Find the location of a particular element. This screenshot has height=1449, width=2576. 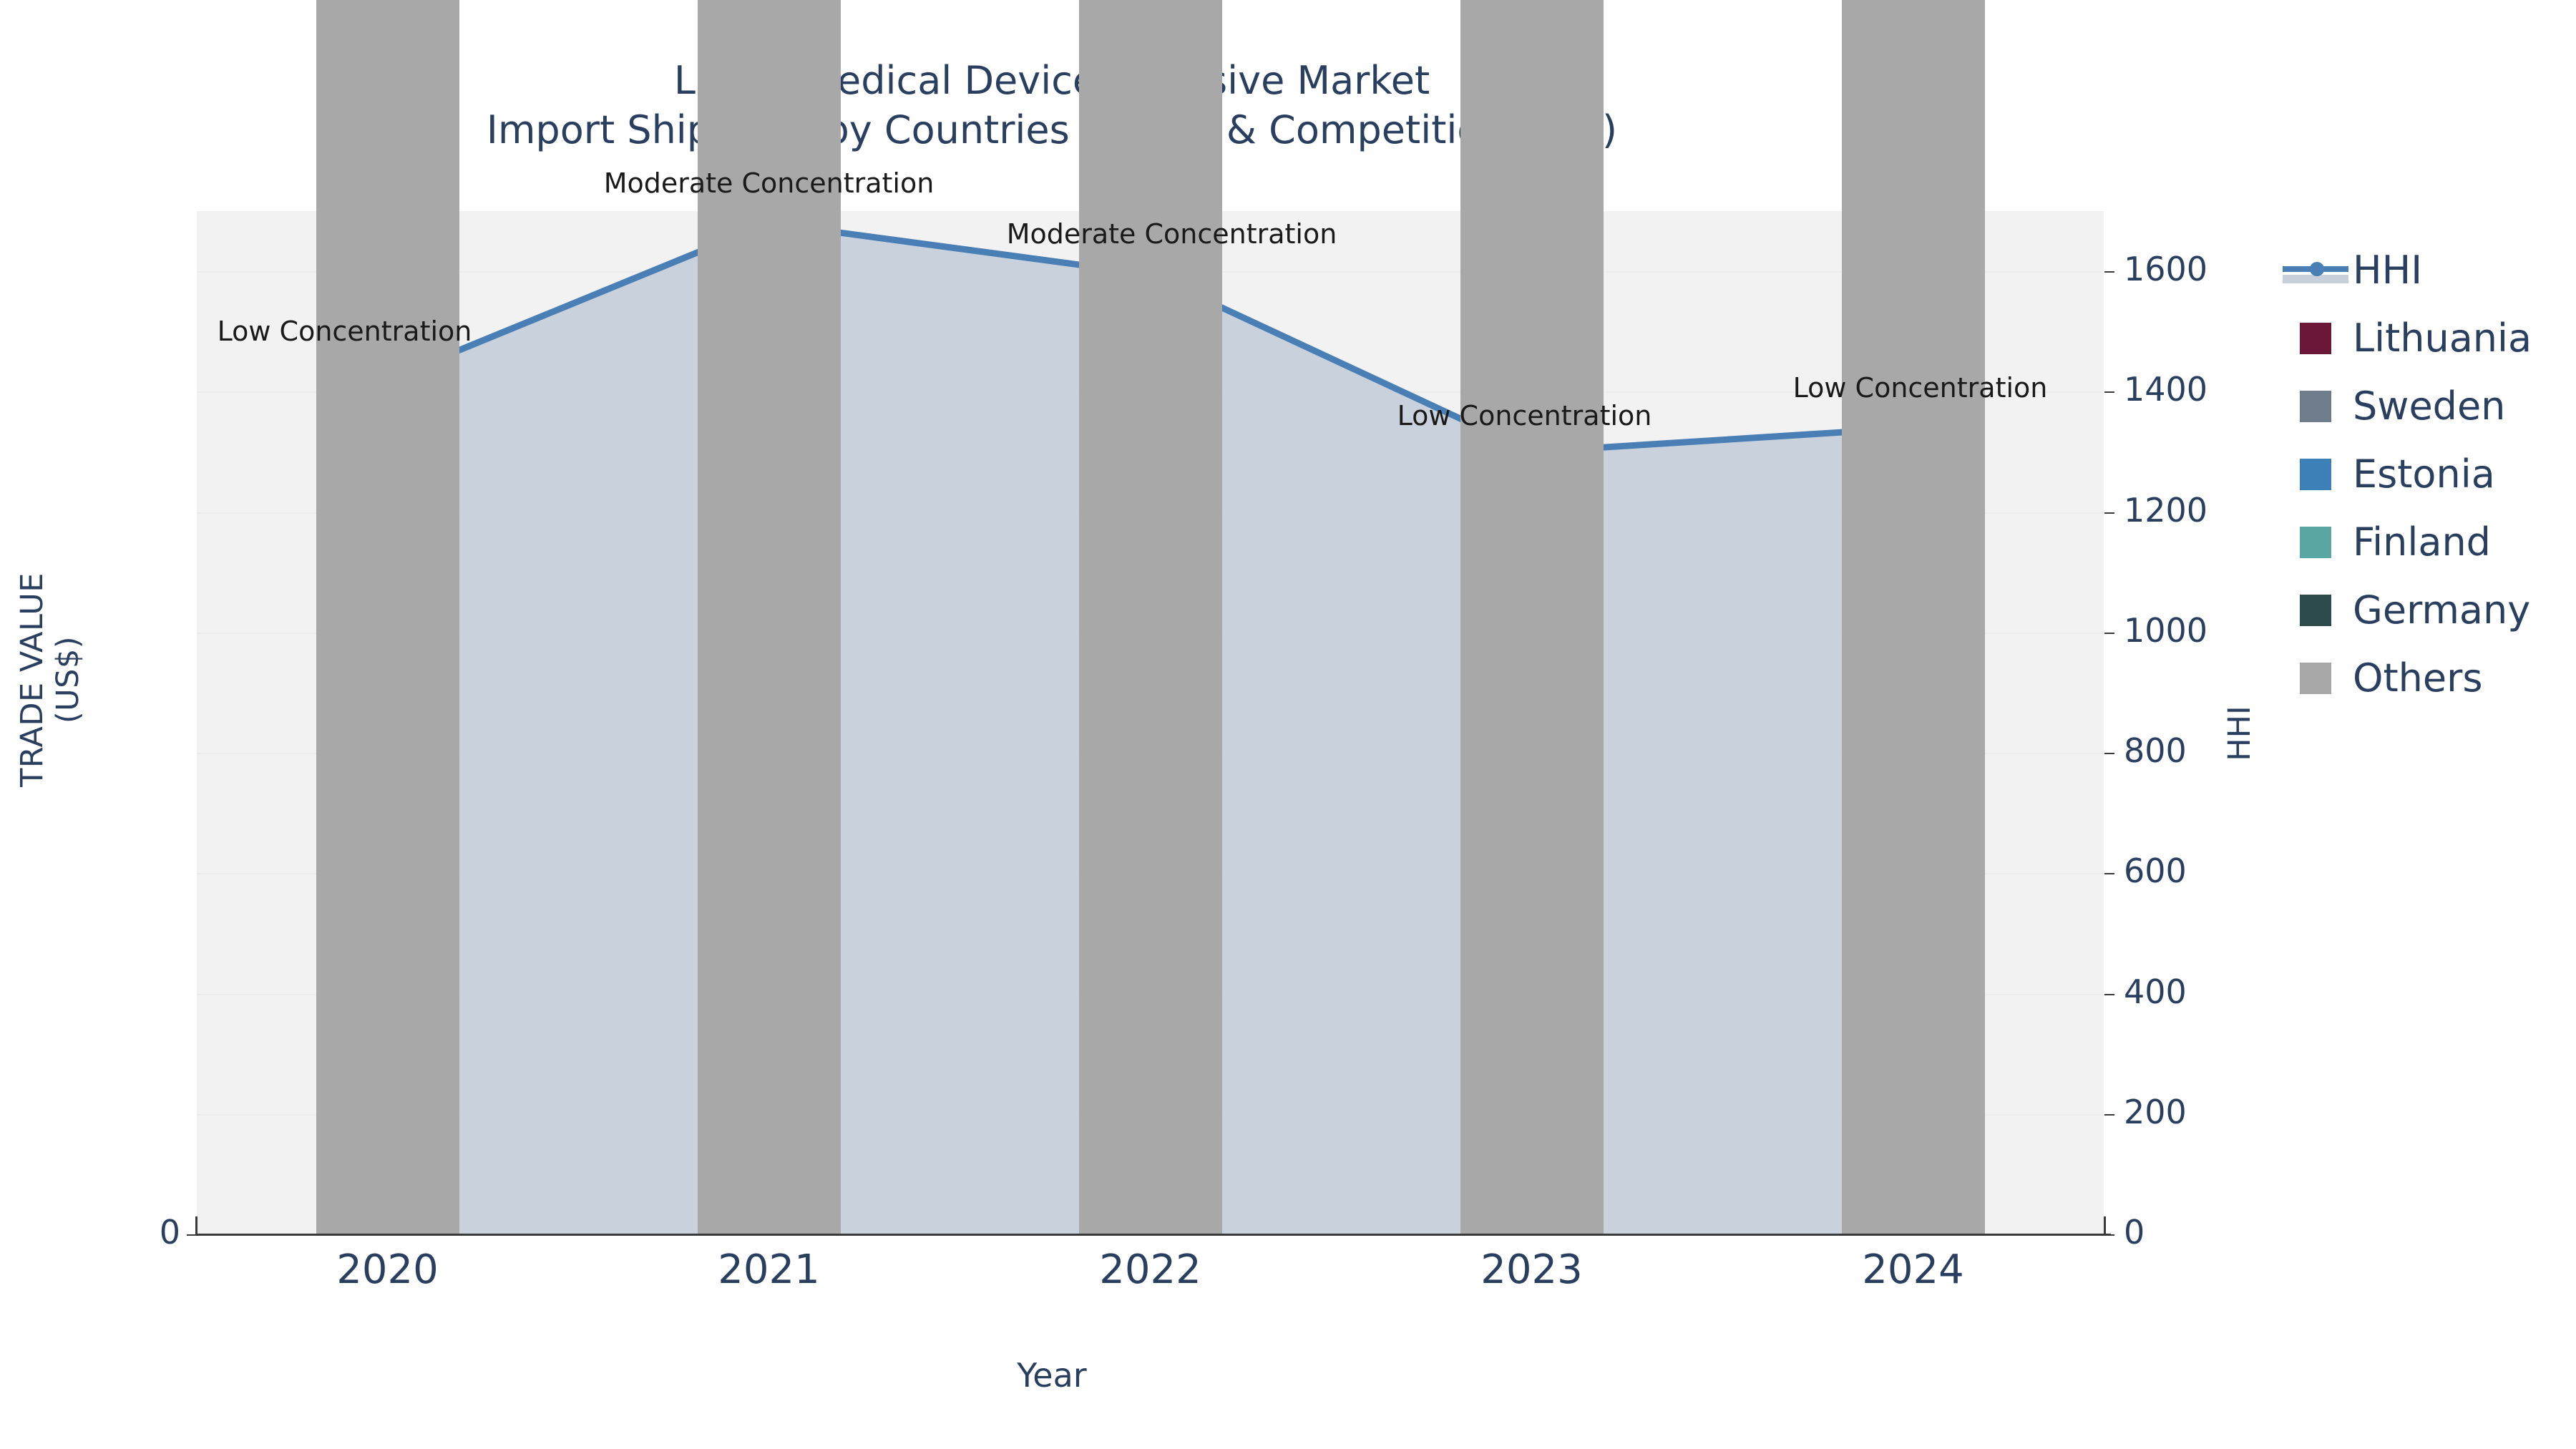

hhi-annotation-2023: Low Concentration is located at coordinates (1524, 416).